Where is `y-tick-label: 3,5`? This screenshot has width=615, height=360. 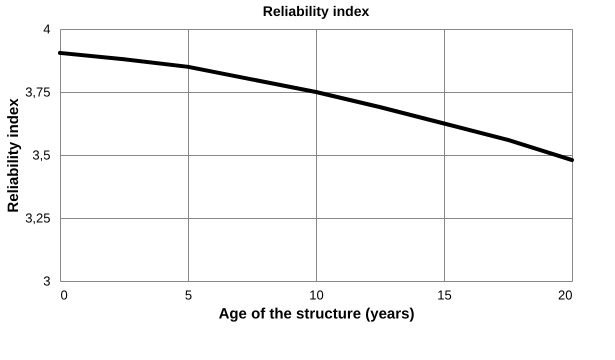
y-tick-label: 3,5 is located at coordinates (41, 155).